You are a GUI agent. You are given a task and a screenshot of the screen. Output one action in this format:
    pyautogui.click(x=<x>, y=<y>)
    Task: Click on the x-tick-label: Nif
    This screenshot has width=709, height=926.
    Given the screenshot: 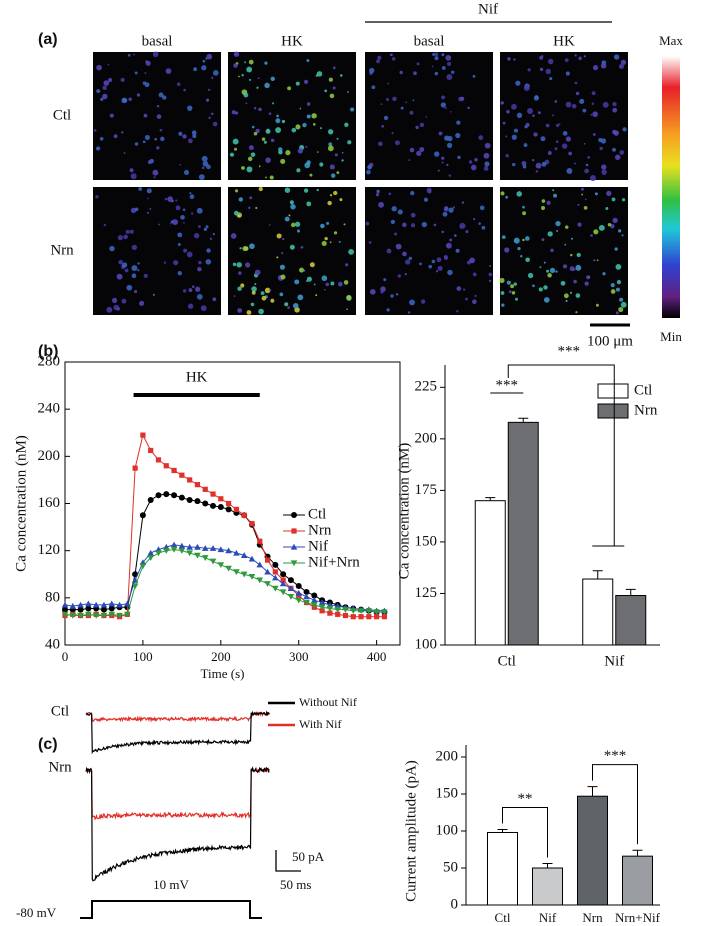 What is the action you would take?
    pyautogui.click(x=614, y=661)
    